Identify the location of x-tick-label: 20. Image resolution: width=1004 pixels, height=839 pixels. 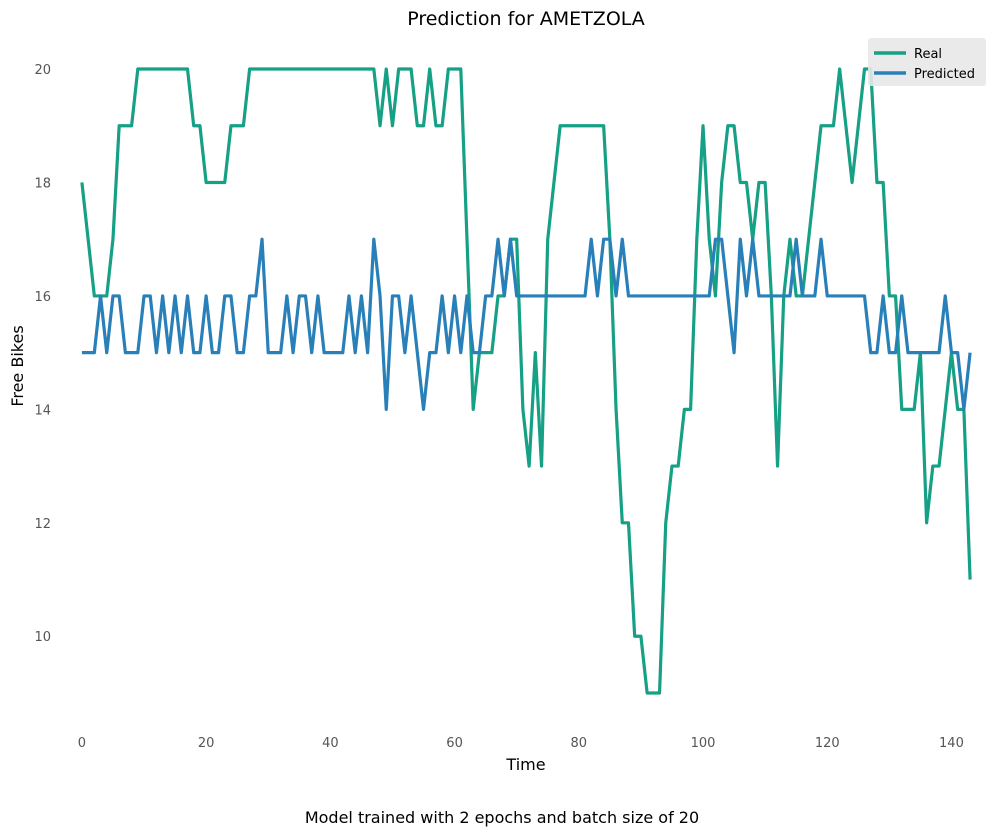
(206, 743).